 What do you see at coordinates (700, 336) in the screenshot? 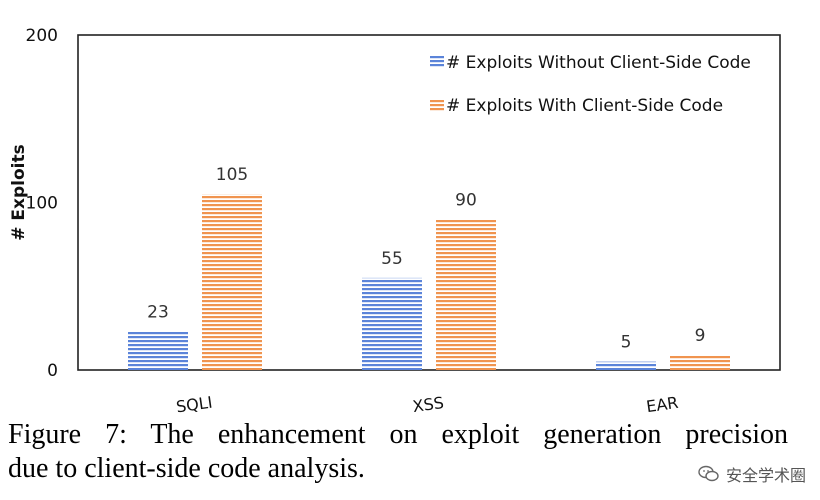
I see `data-label: 9` at bounding box center [700, 336].